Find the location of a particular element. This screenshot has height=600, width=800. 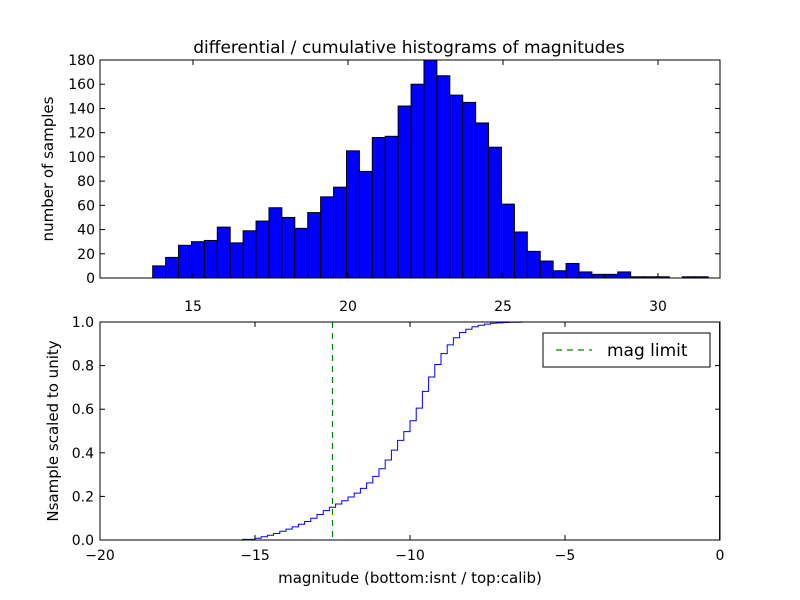

histogram-y-tick-label: 120 is located at coordinates (81, 134).